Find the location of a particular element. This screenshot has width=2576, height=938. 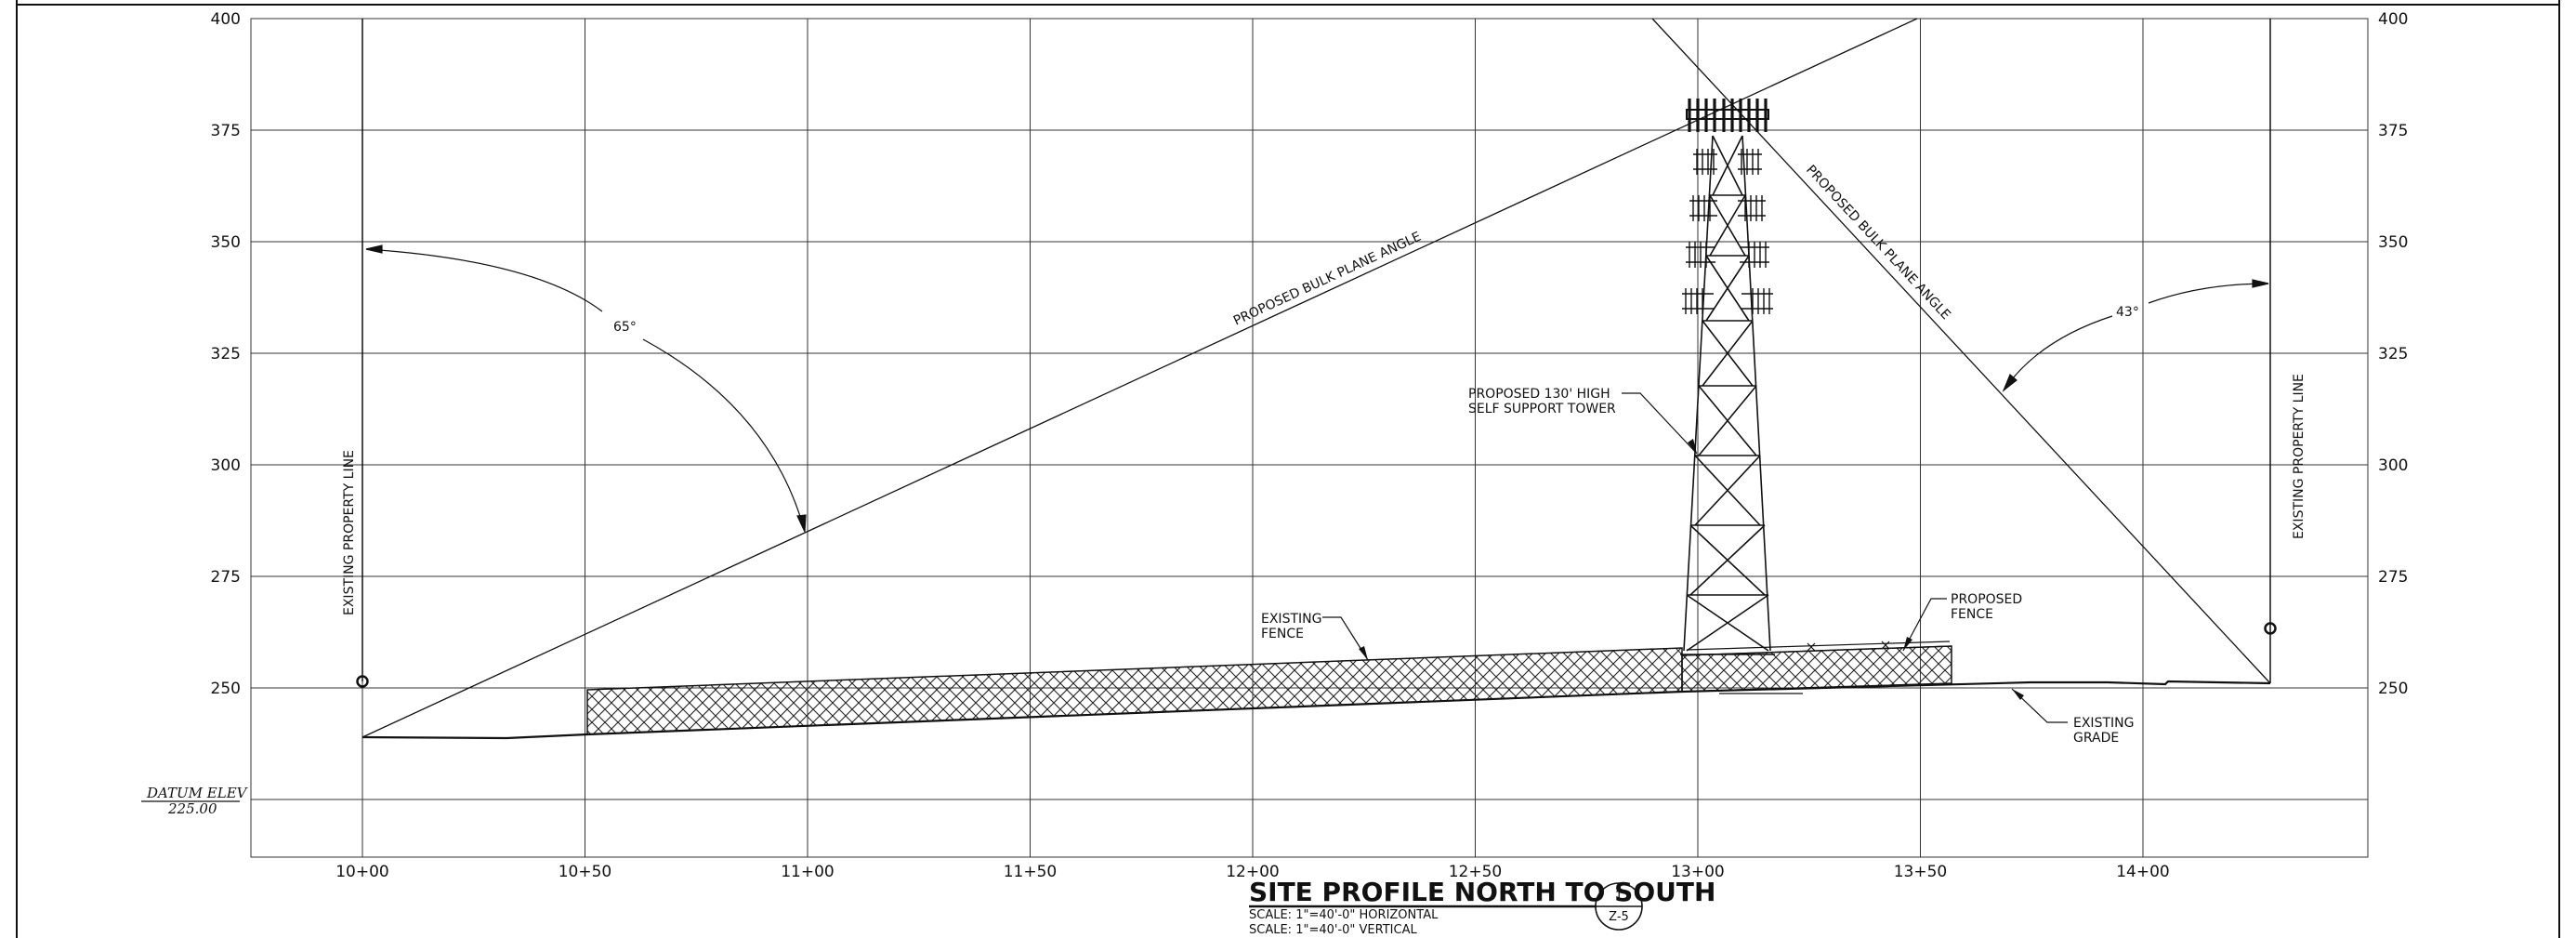

angle-left-label: 65° is located at coordinates (625, 327).